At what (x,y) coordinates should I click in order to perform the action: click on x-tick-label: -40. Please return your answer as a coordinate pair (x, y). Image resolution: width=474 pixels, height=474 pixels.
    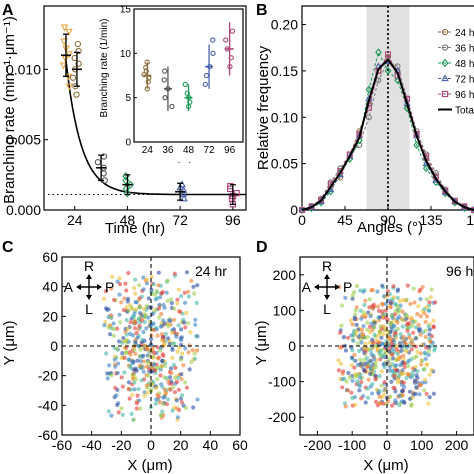
    Looking at the image, I should click on (92, 445).